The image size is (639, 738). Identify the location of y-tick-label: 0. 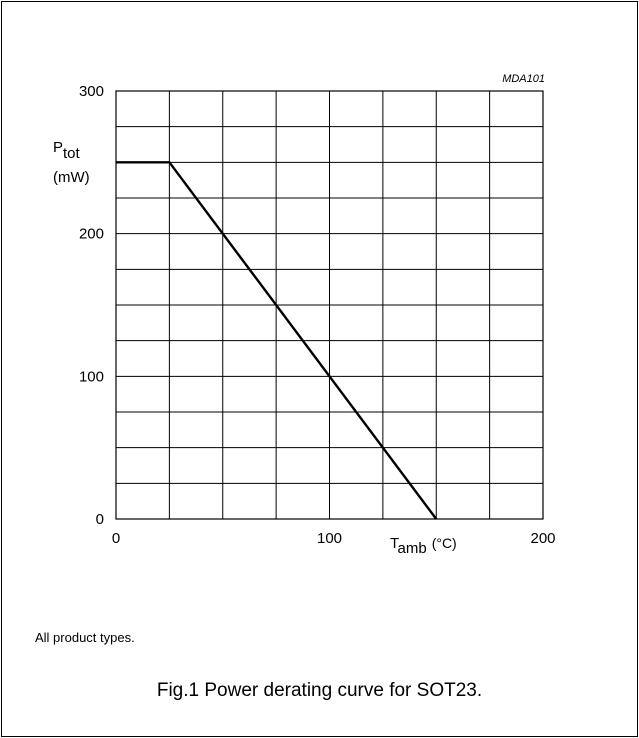
(100, 519).